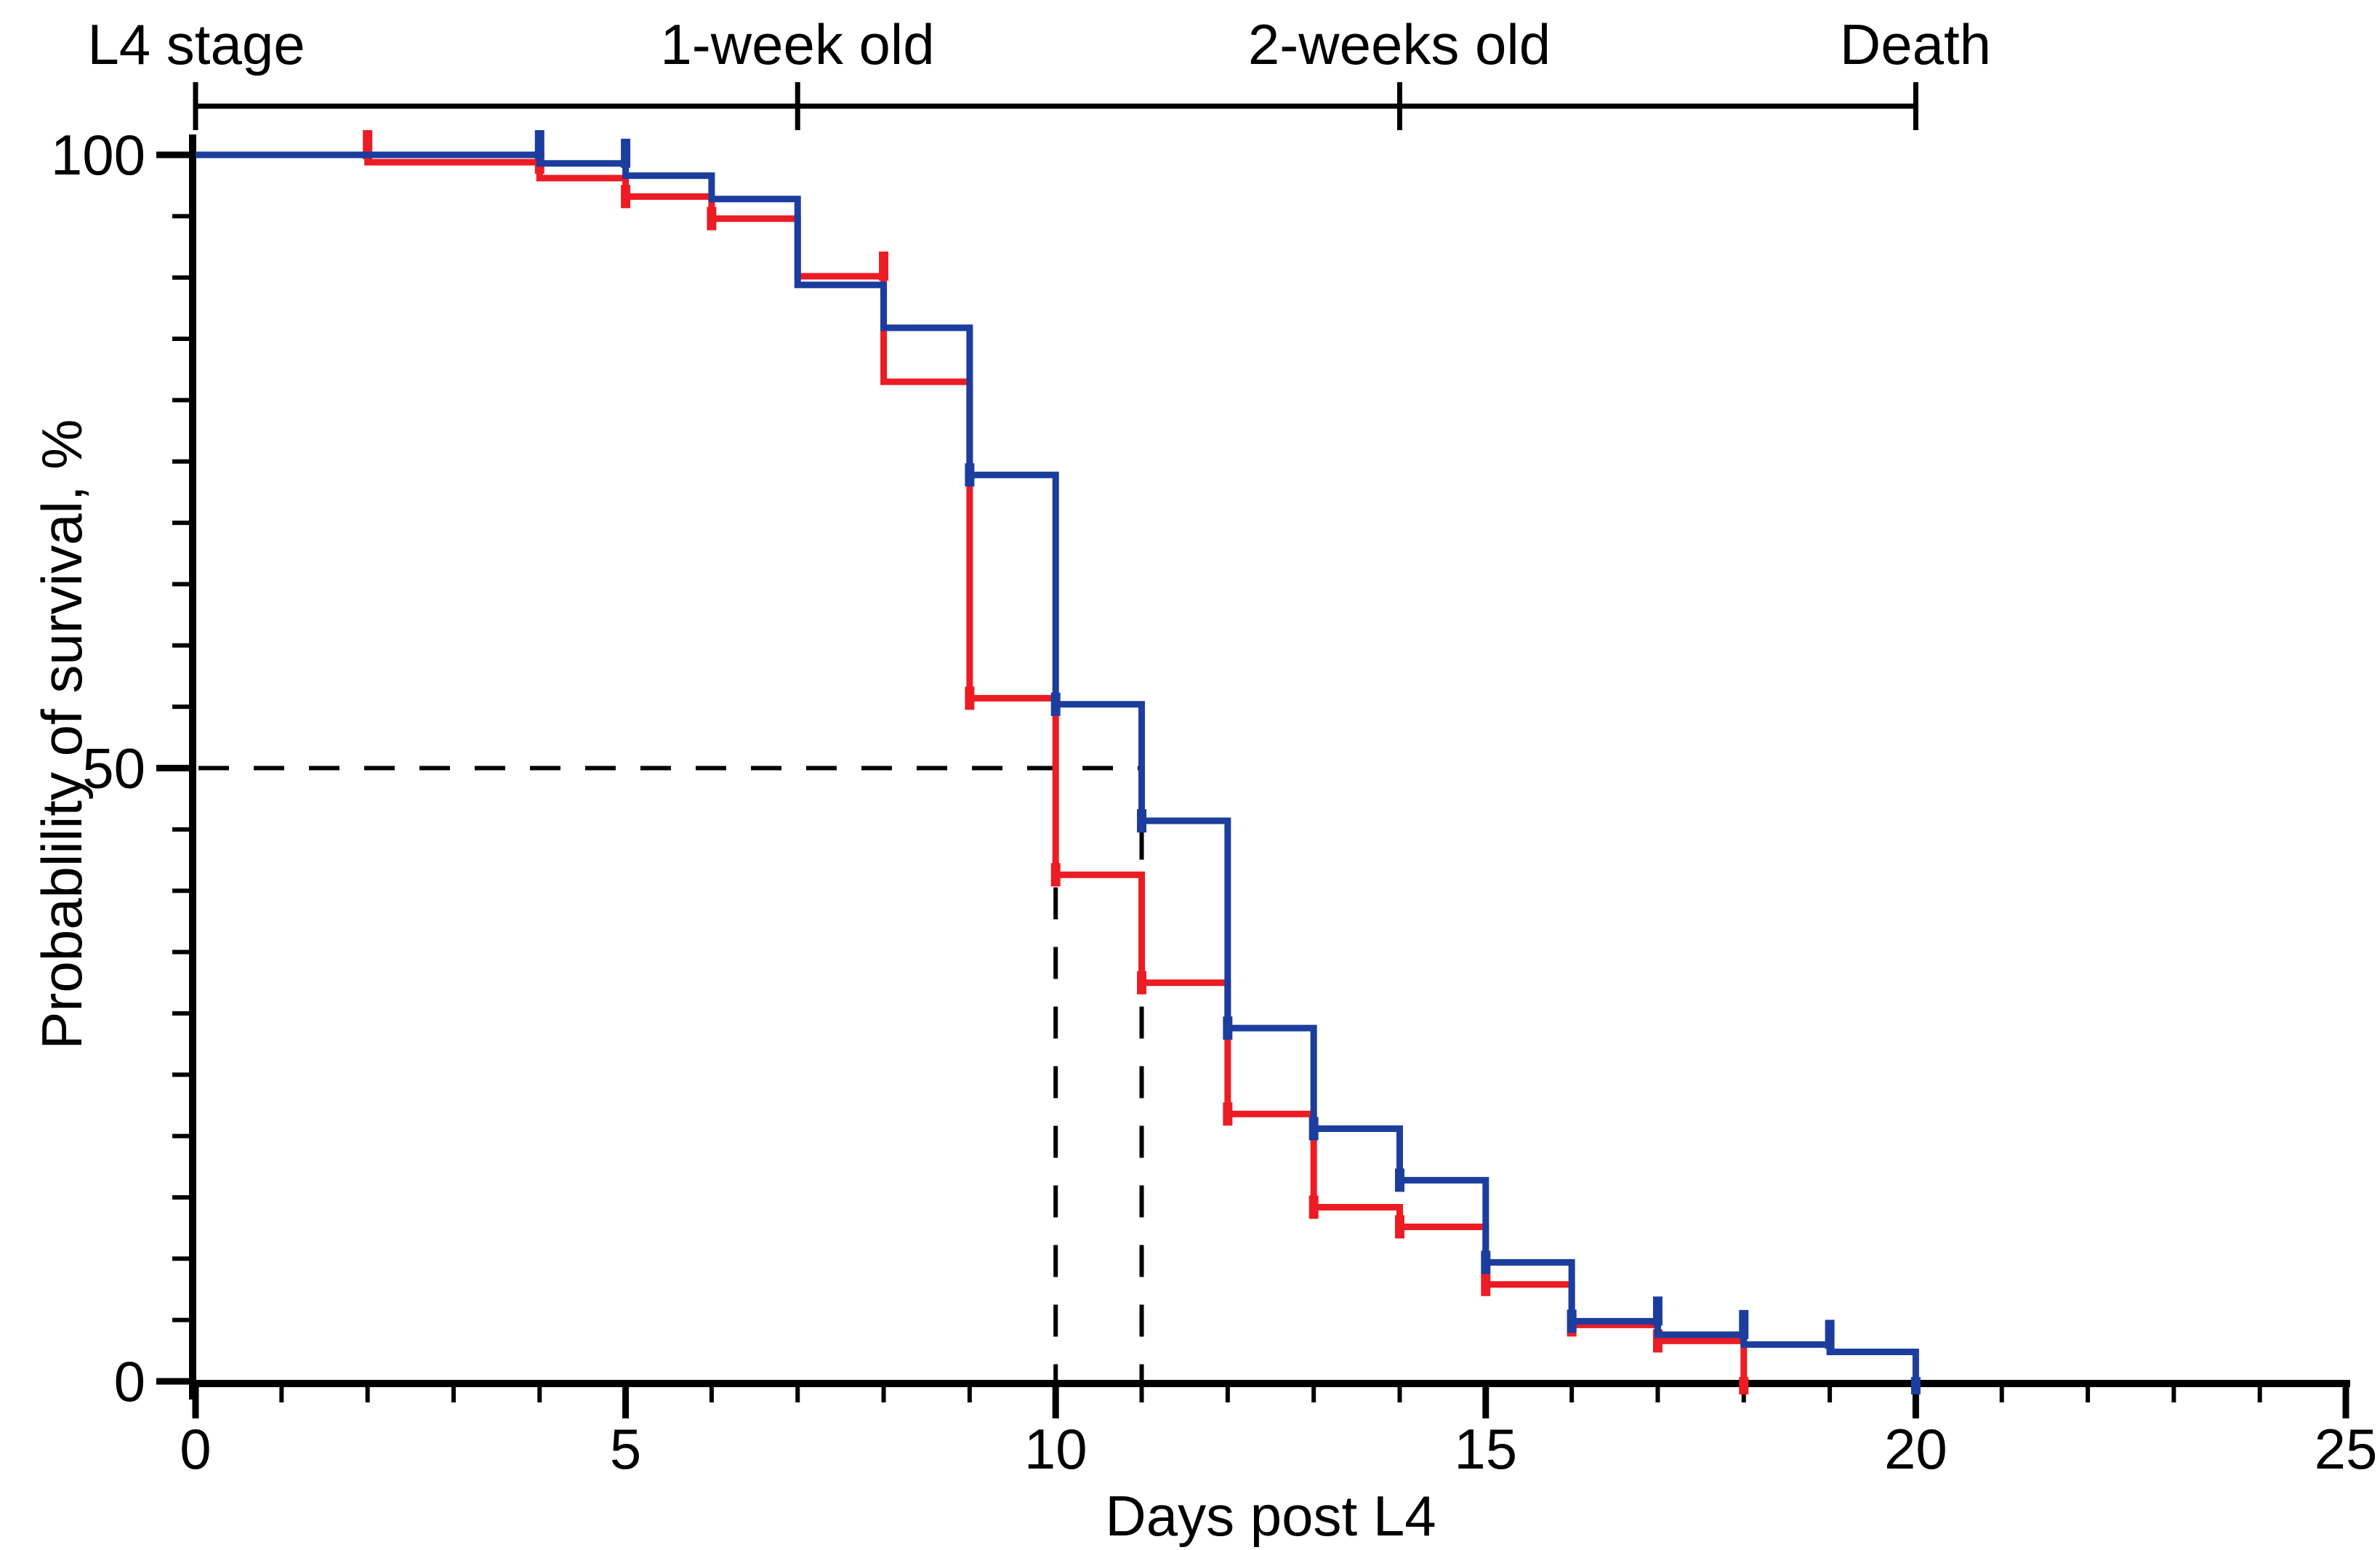  I want to click on x-tick-label-25: 25, so click(2346, 1449).